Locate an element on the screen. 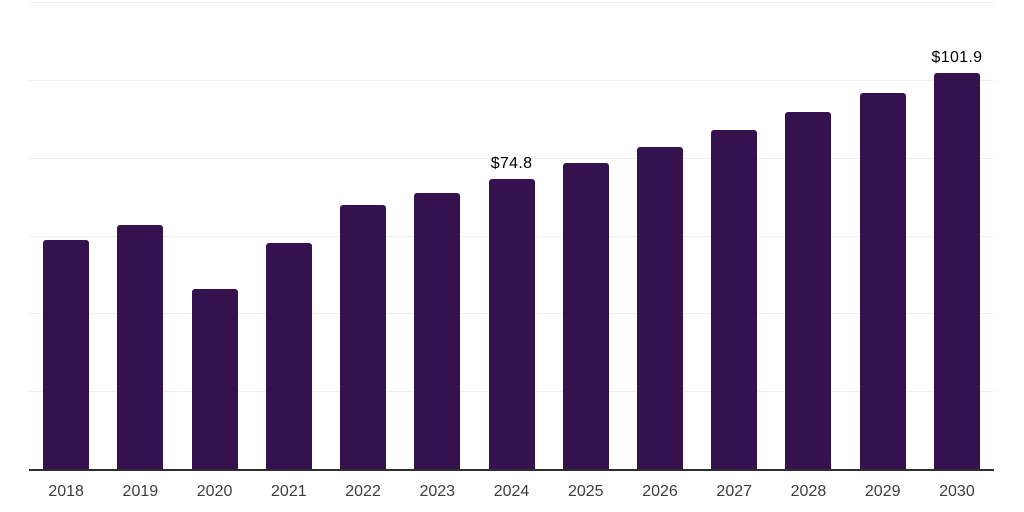  bar-2020 is located at coordinates (214, 379).